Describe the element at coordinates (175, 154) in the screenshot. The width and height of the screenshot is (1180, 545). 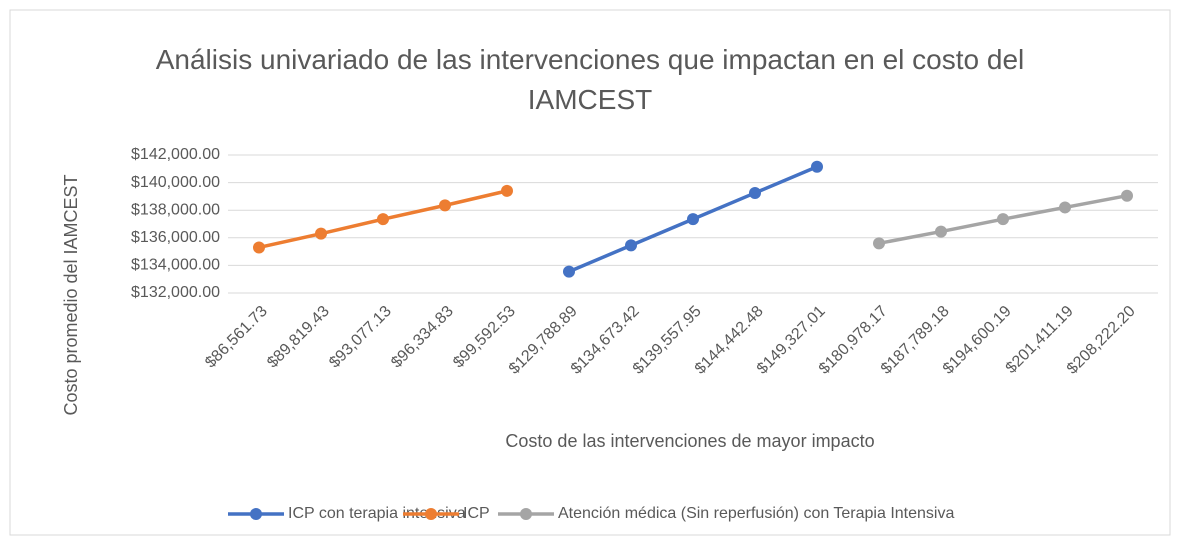
I see `y-tick-label: $142,000.00` at that location.